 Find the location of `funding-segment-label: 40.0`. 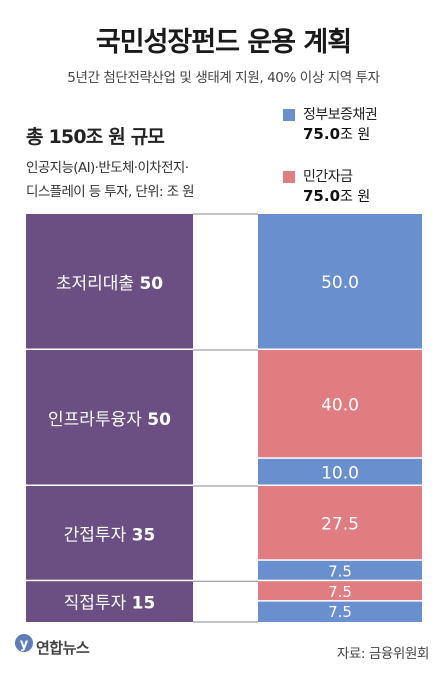

funding-segment-label: 40.0 is located at coordinates (340, 406).